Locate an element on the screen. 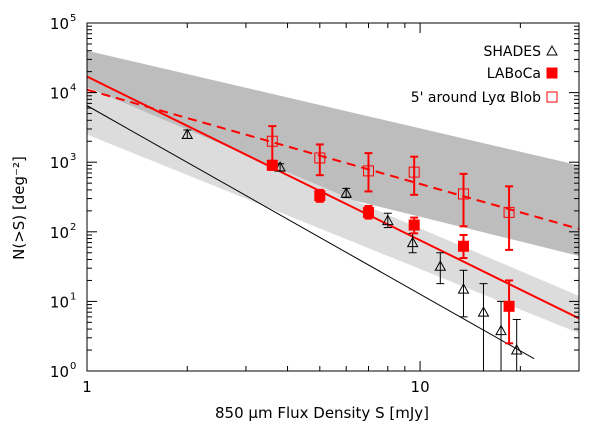 The image size is (591, 432). legend: SHADES LABoCa 5' around Lyα Blob is located at coordinates (484, 75).